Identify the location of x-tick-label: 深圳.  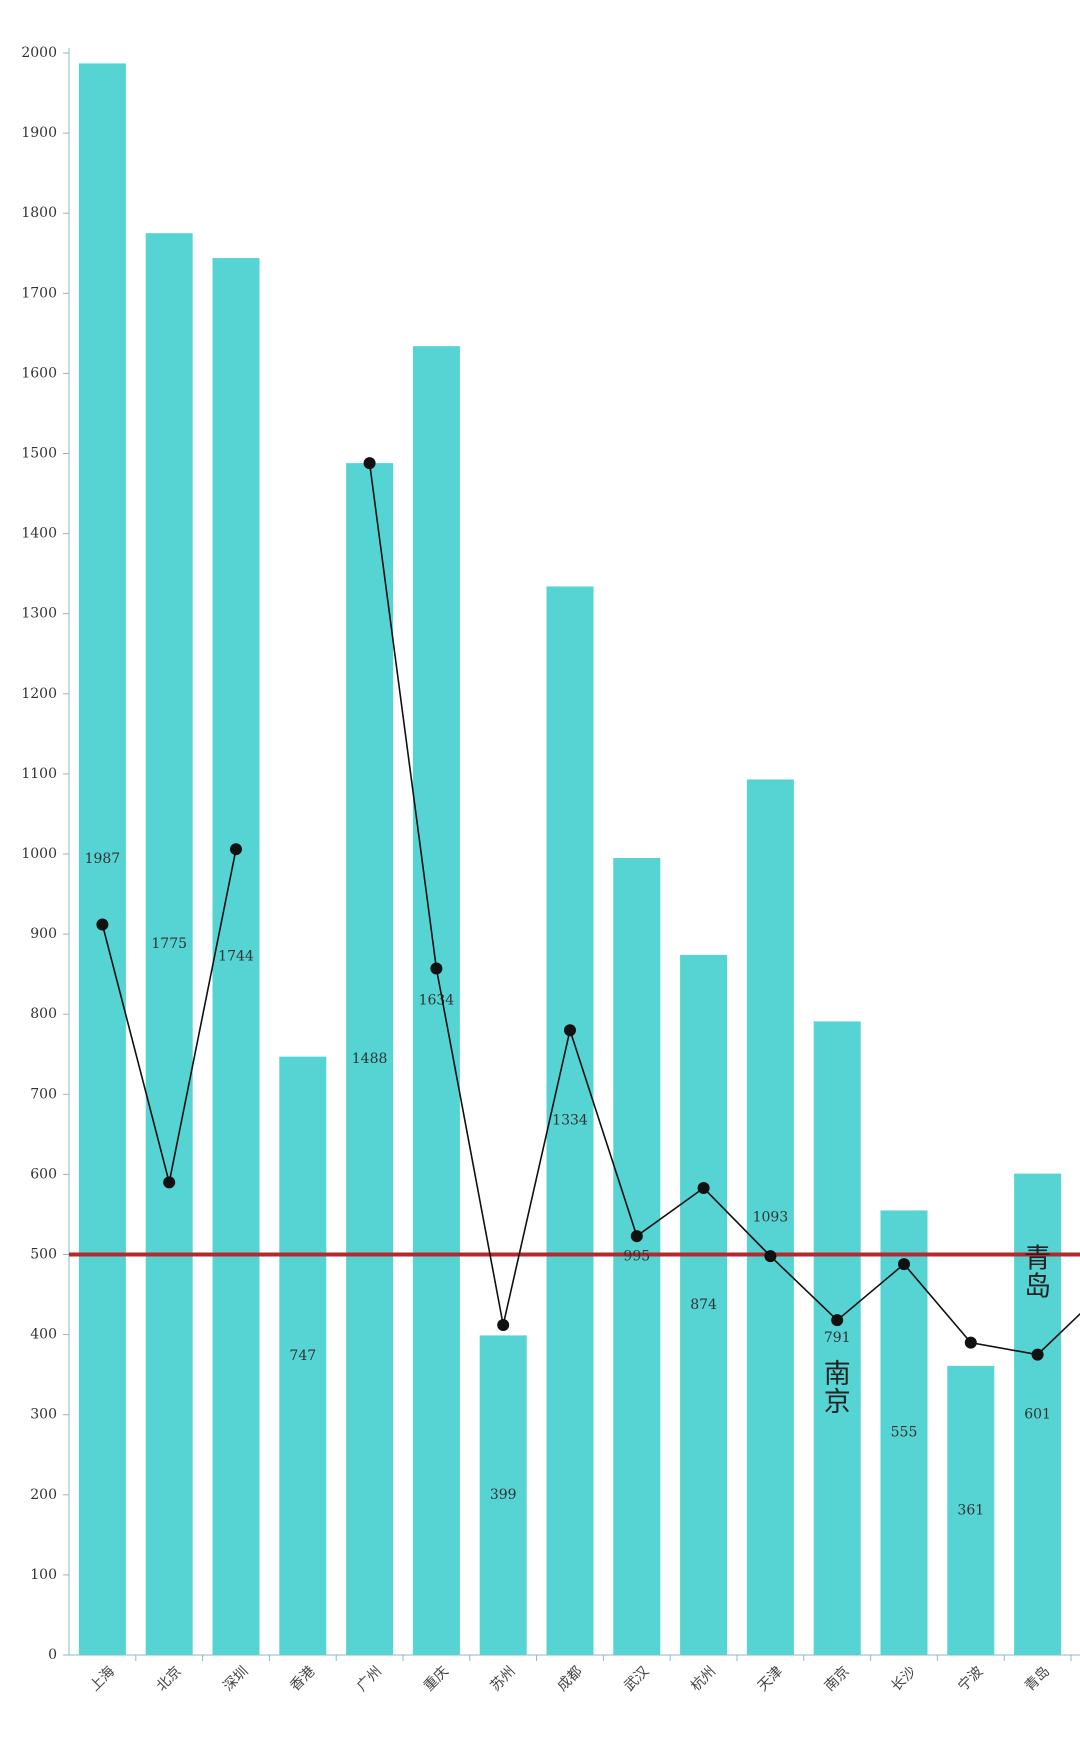
(235, 1678).